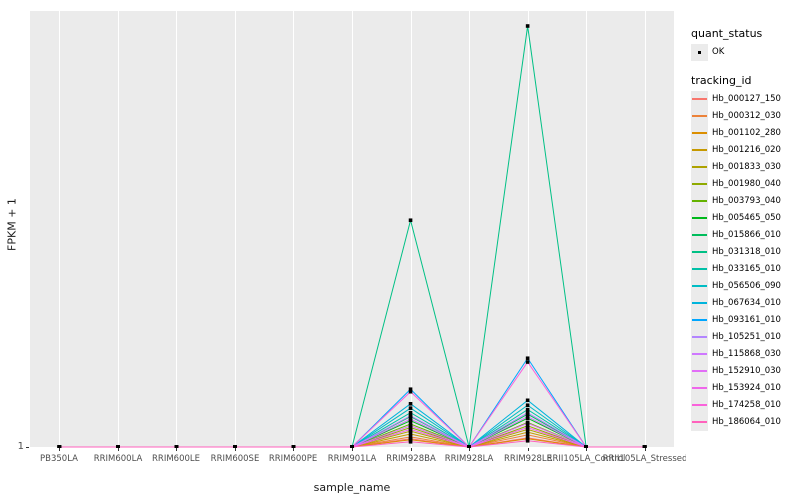 The height and width of the screenshot is (500, 800). I want to click on legend-item-label: Hb_001216_020, so click(746, 150).